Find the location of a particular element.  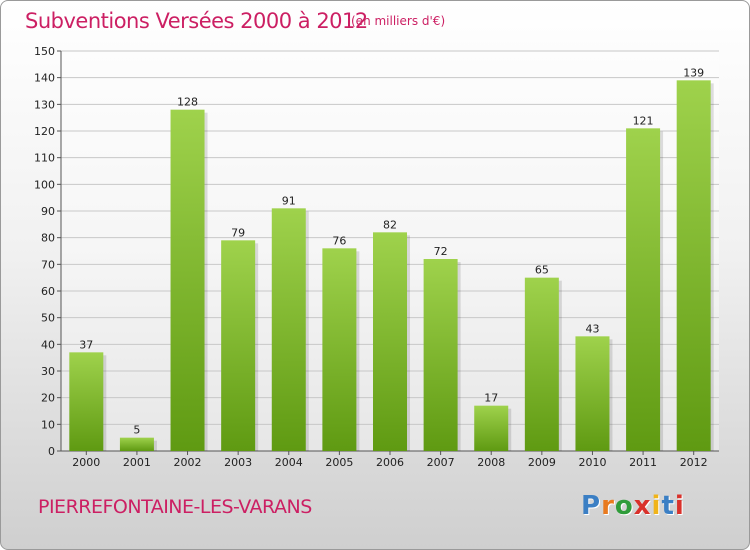

y-tick-label: 50 is located at coordinates (48, 318).